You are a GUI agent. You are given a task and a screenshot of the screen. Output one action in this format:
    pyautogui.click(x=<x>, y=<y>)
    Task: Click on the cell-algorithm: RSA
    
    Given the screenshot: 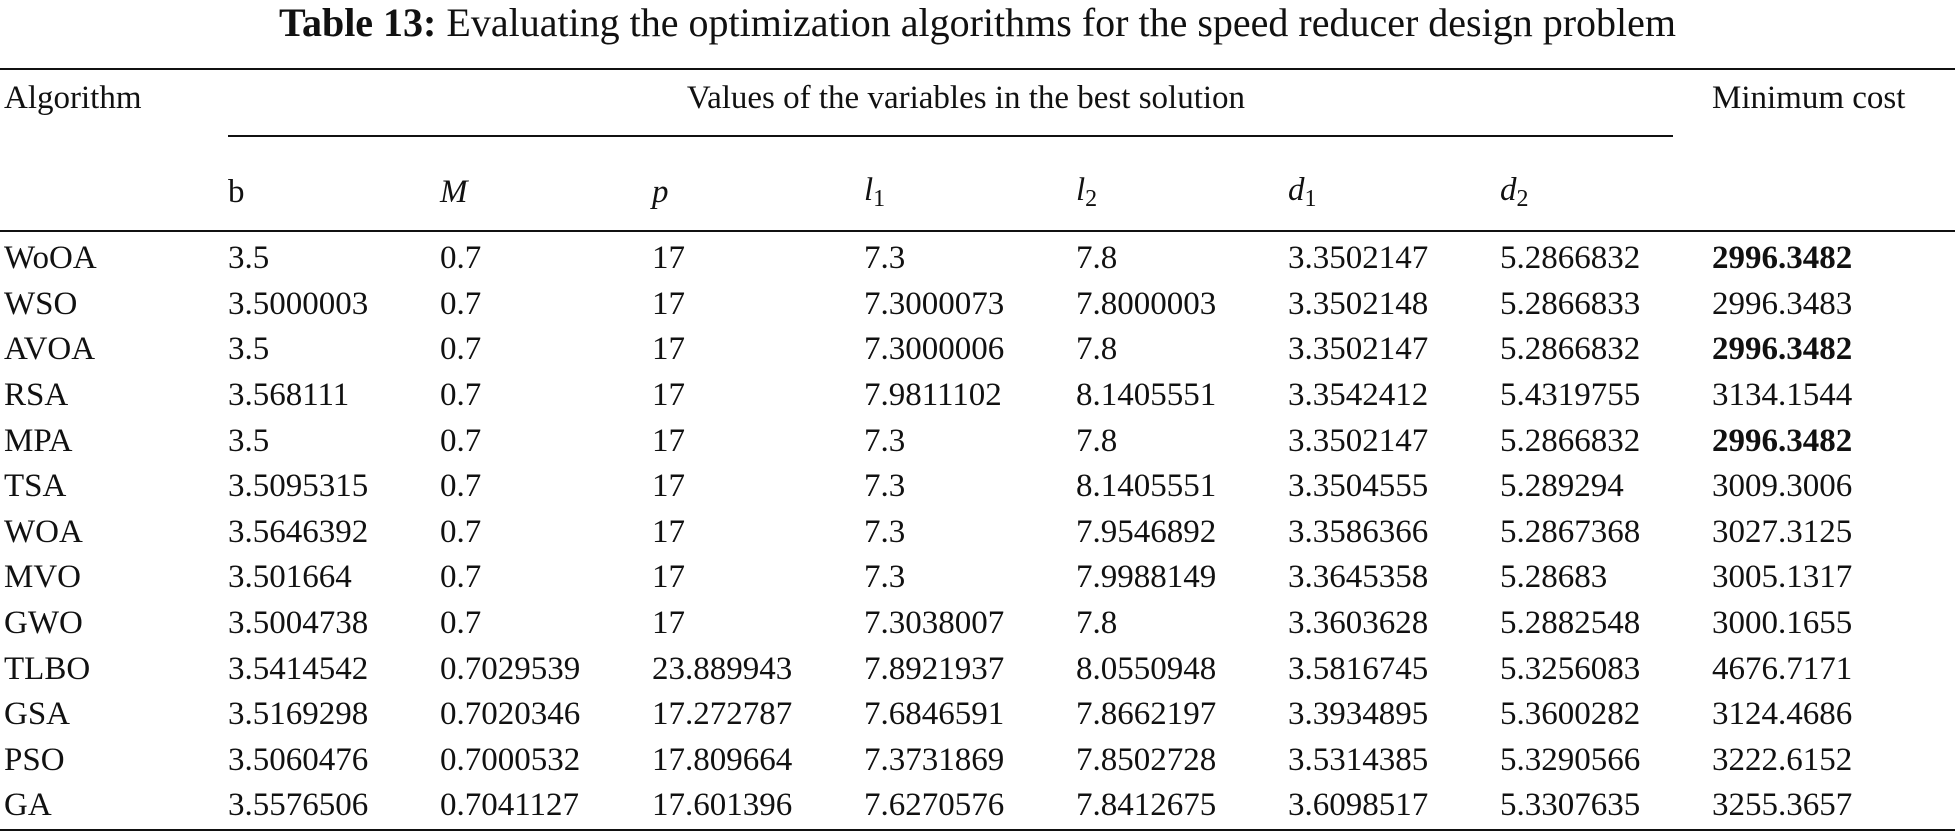 What is the action you would take?
    pyautogui.click(x=36, y=395)
    